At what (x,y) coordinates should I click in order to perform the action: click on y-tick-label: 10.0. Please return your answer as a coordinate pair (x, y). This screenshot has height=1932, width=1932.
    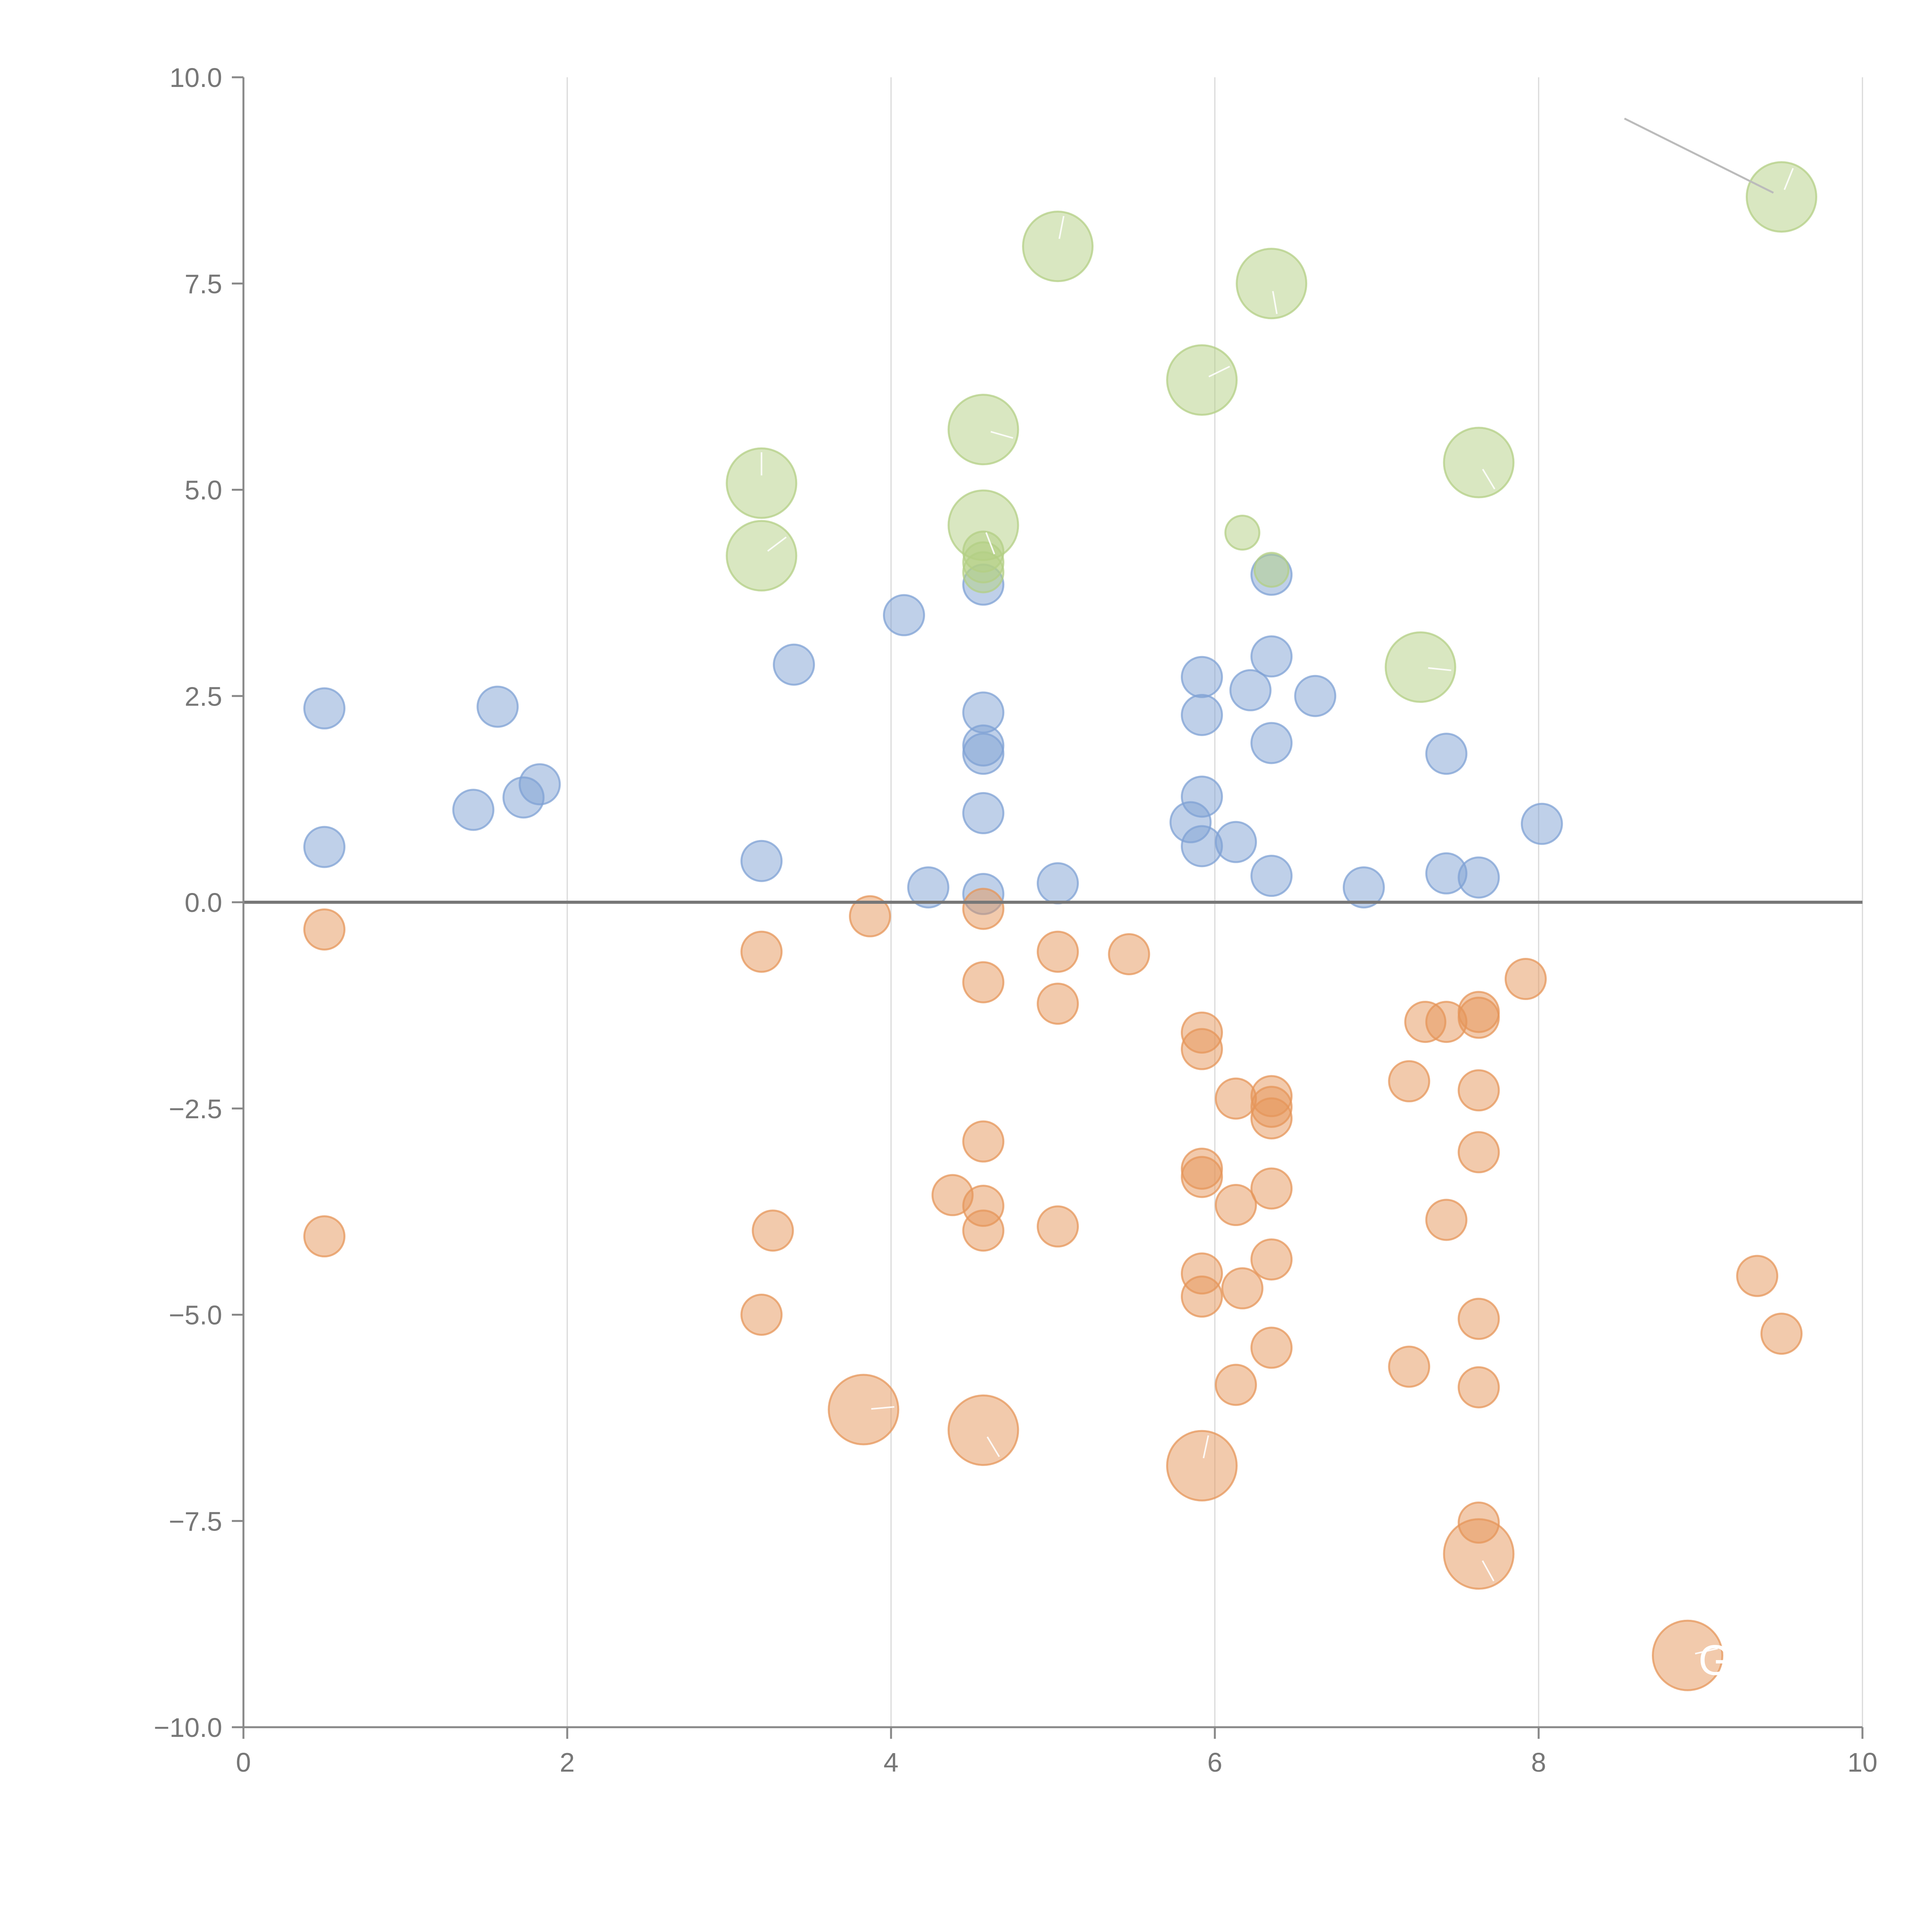
    Looking at the image, I should click on (196, 78).